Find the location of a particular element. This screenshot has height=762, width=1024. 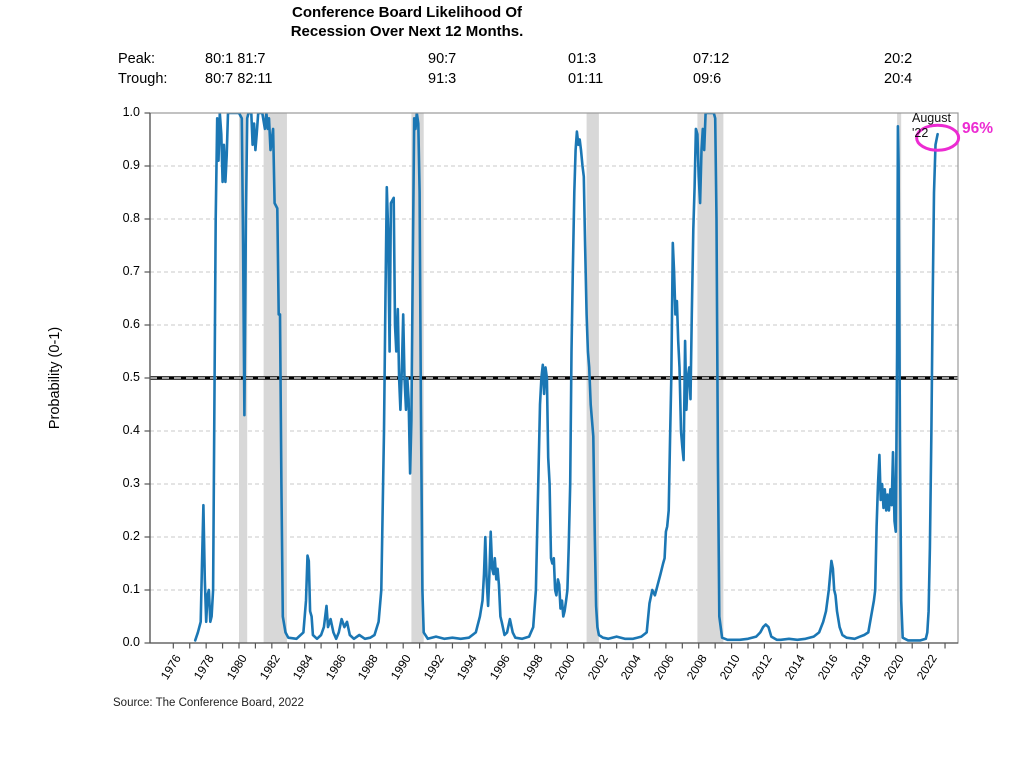

x-tick-label-1988: 1988 is located at coordinates (368, 667).